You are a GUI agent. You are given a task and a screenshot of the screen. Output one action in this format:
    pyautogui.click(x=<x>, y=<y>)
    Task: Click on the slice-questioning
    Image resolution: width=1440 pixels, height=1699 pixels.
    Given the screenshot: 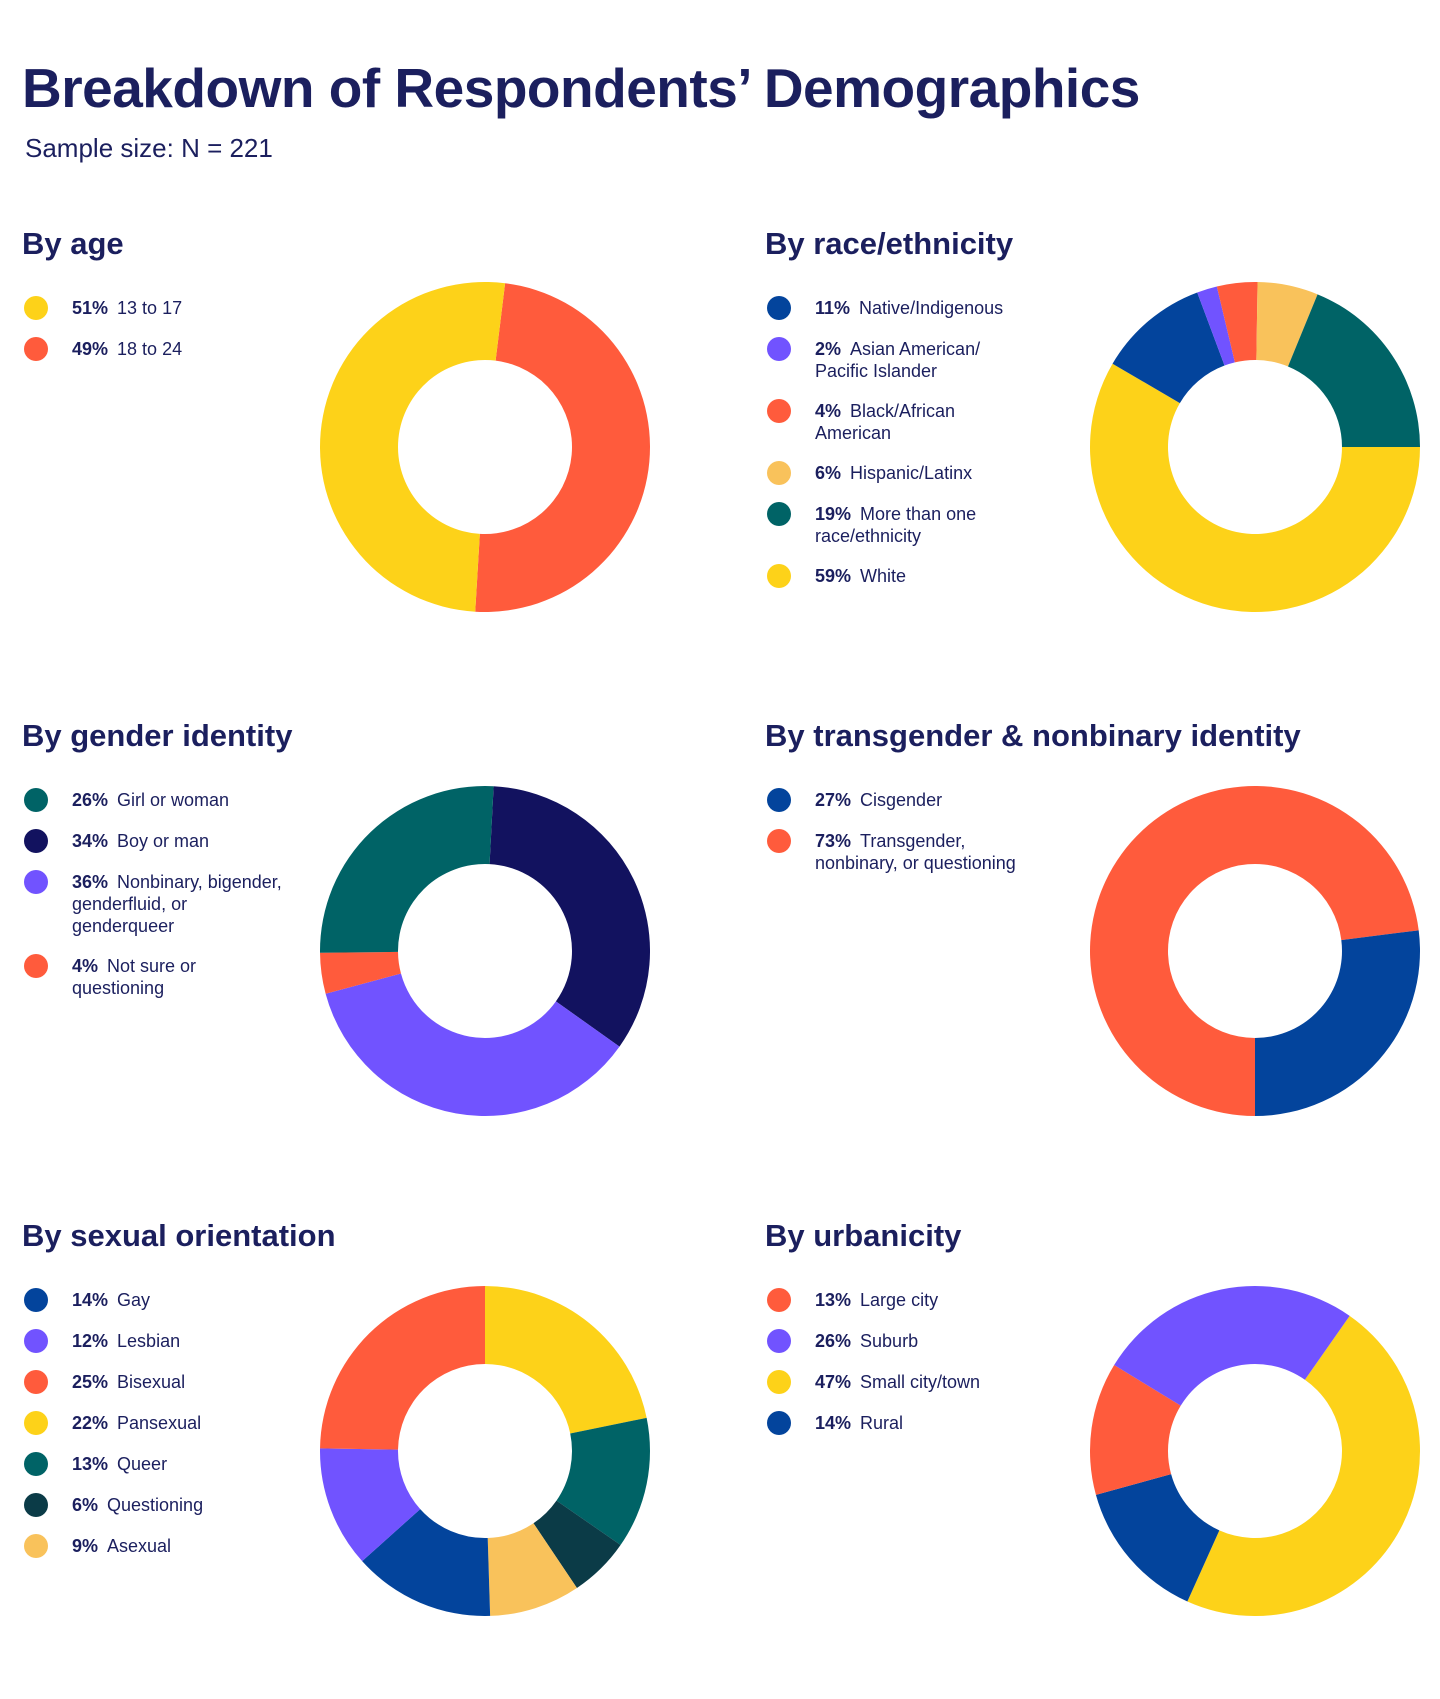 What is the action you would take?
    pyautogui.click(x=577, y=1544)
    